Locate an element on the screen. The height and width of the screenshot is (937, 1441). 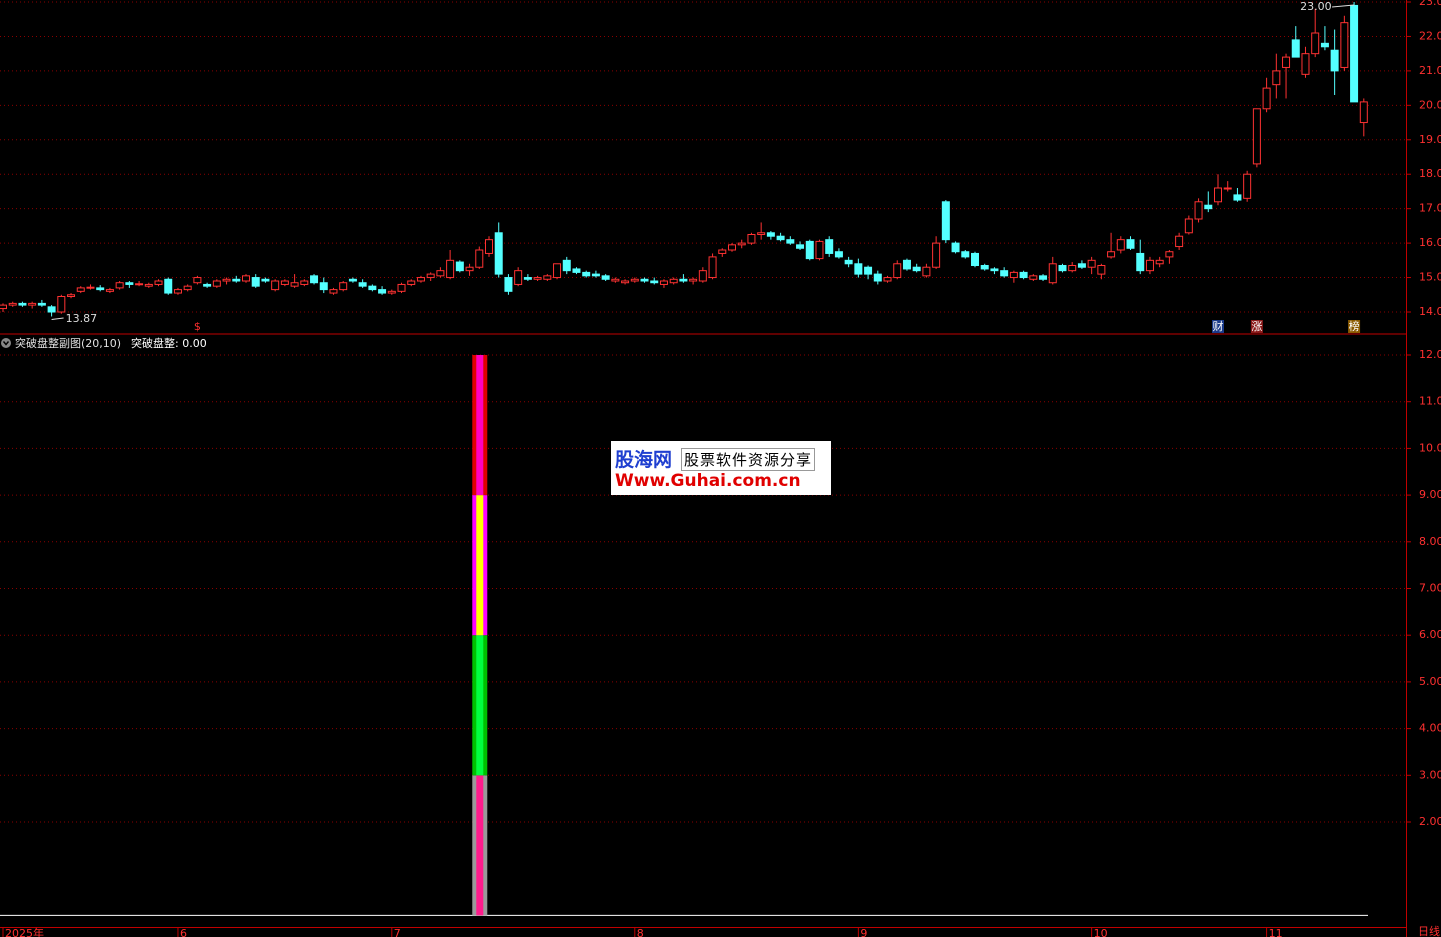
collapse-icon is located at coordinates (6, 343).